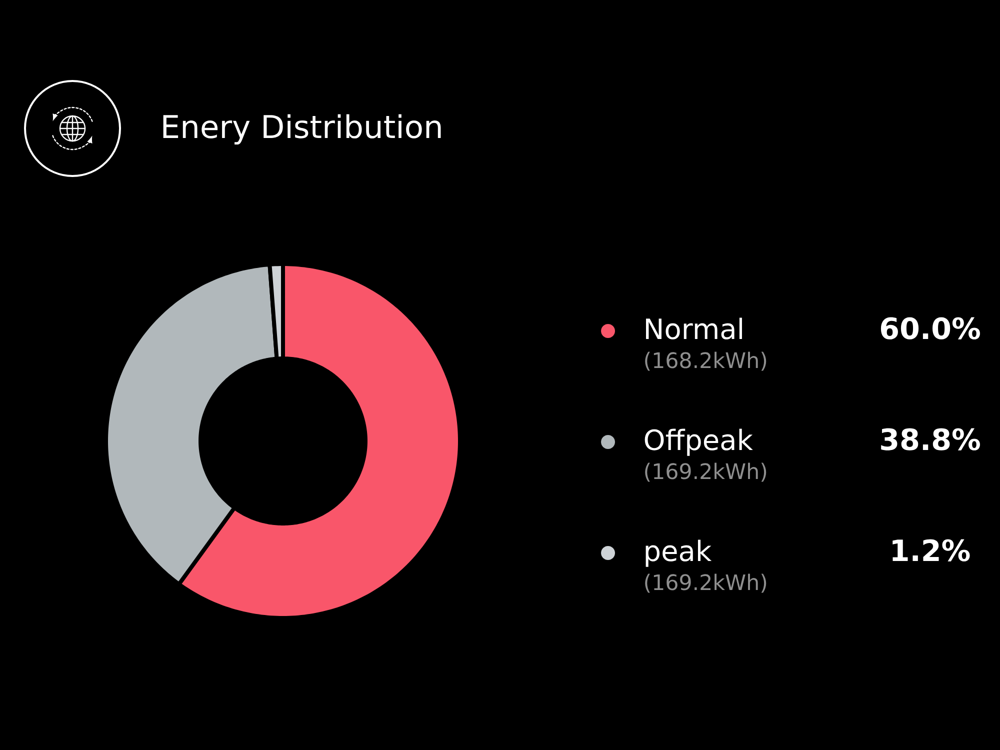 The width and height of the screenshot is (1000, 750). I want to click on data-label: 60.0%, so click(930, 328).